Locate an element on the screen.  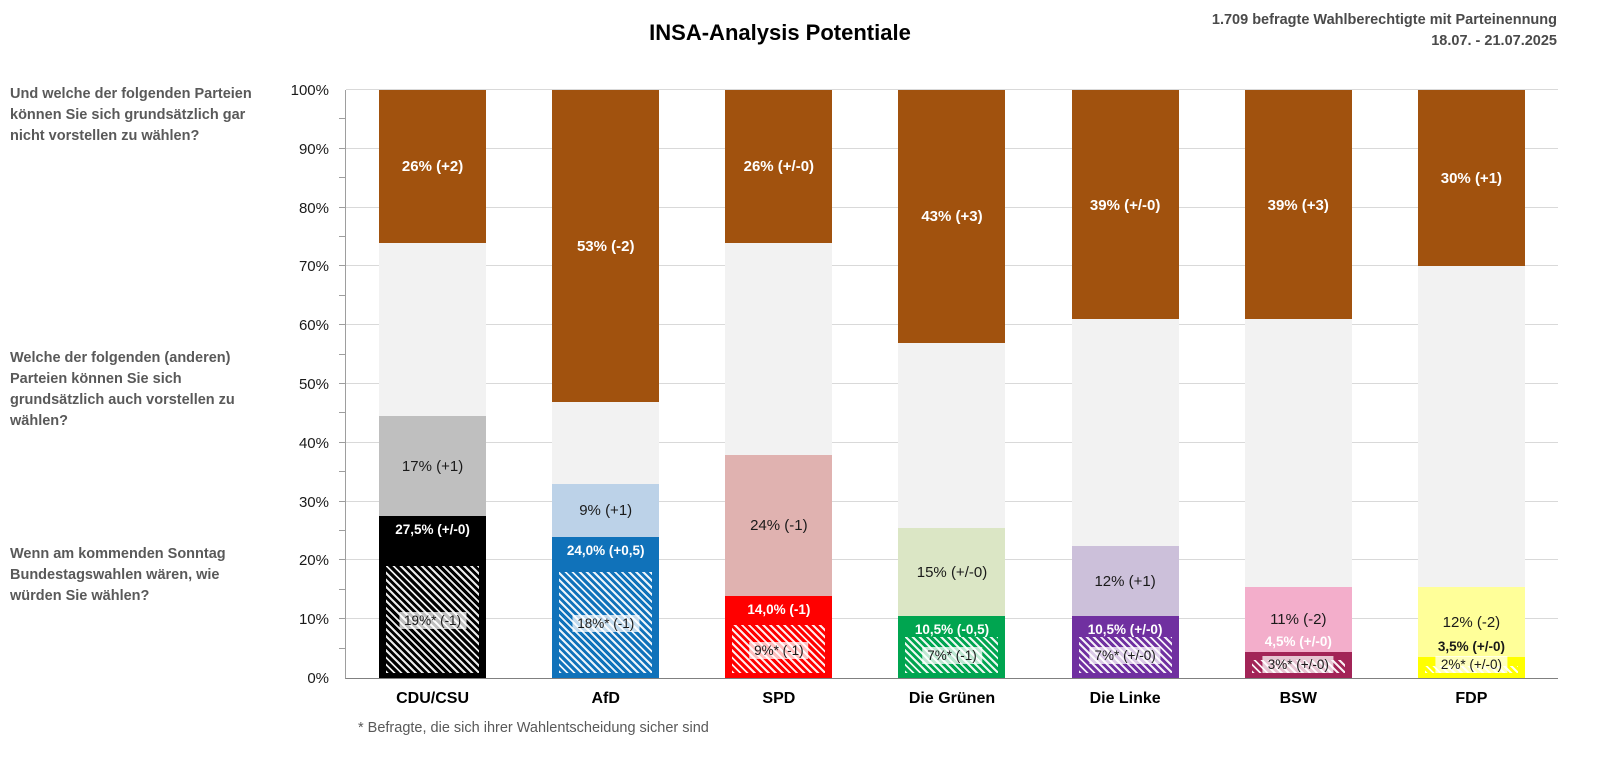
reject-label: 39% (+3) is located at coordinates (1298, 205).